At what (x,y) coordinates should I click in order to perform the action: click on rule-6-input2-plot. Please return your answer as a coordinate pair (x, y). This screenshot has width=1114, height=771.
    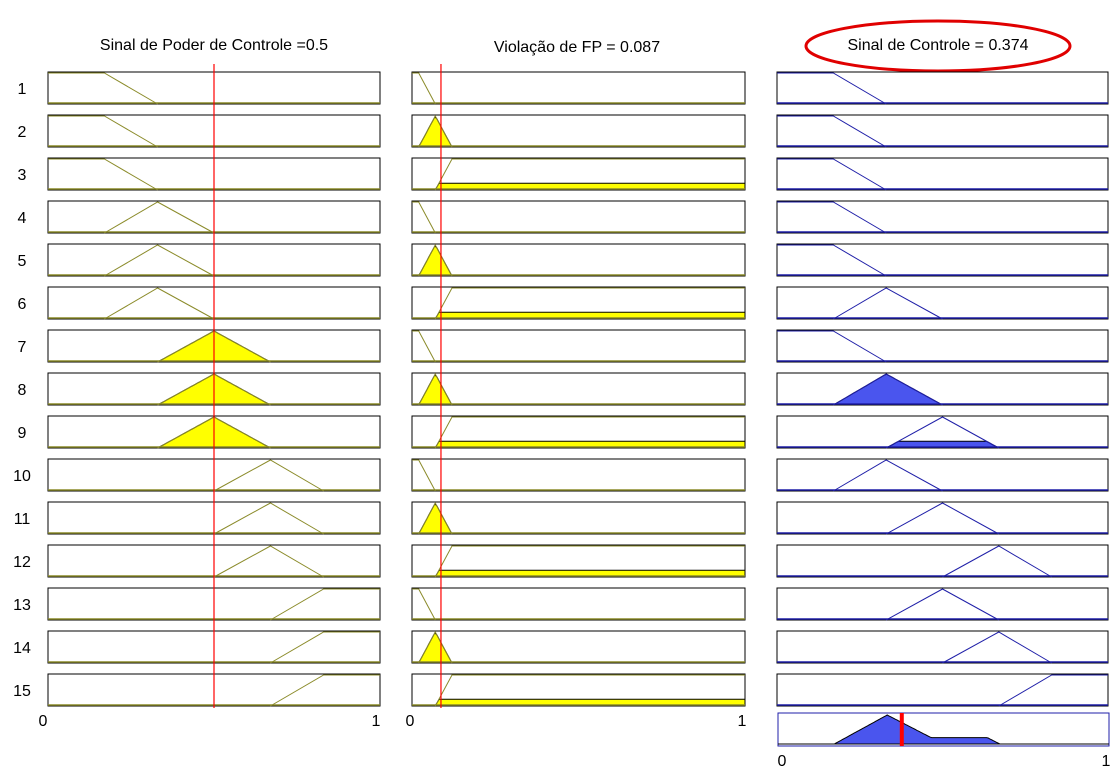
    Looking at the image, I should click on (578, 303).